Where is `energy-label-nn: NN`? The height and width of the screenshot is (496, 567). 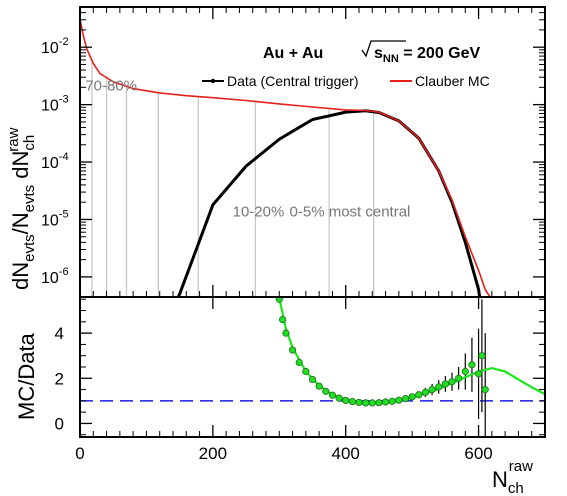
energy-label-nn: NN is located at coordinates (391, 59).